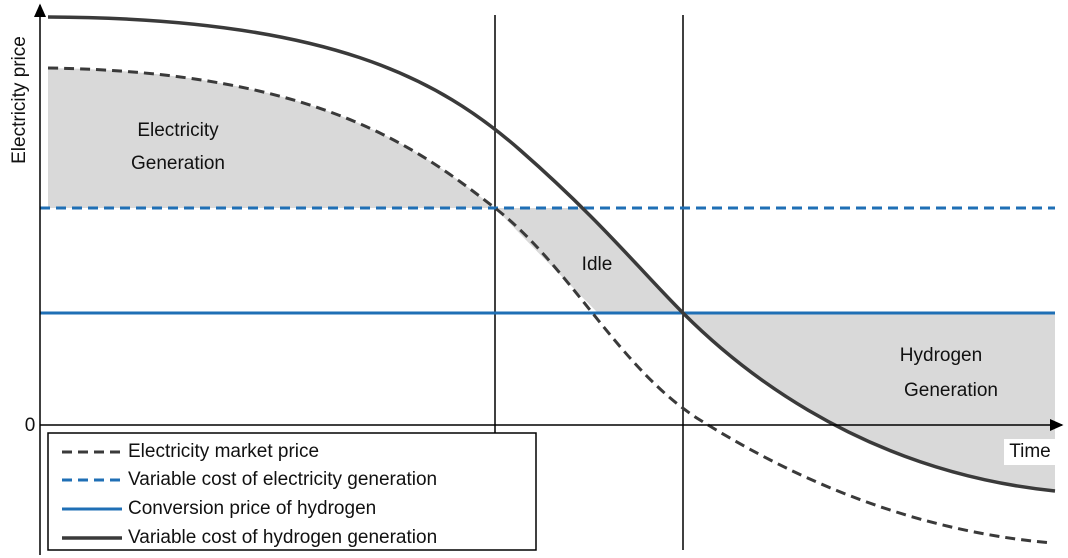  What do you see at coordinates (223, 451) in the screenshot?
I see `legend-label: Electricity market price` at bounding box center [223, 451].